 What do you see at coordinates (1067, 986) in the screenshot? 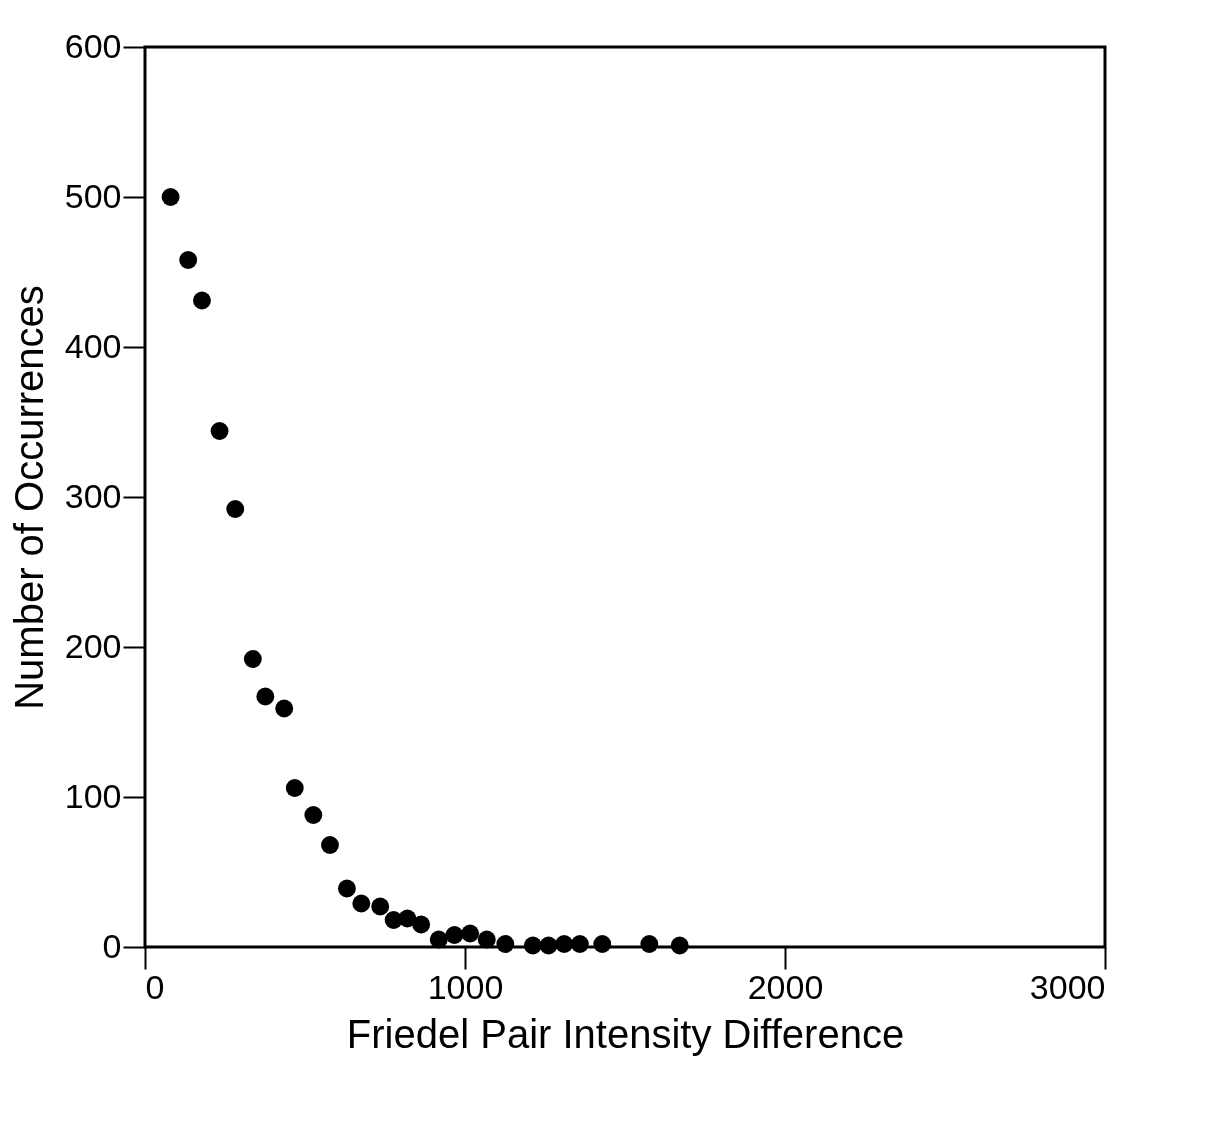
I see `x-tick-label: 3000` at bounding box center [1067, 986].